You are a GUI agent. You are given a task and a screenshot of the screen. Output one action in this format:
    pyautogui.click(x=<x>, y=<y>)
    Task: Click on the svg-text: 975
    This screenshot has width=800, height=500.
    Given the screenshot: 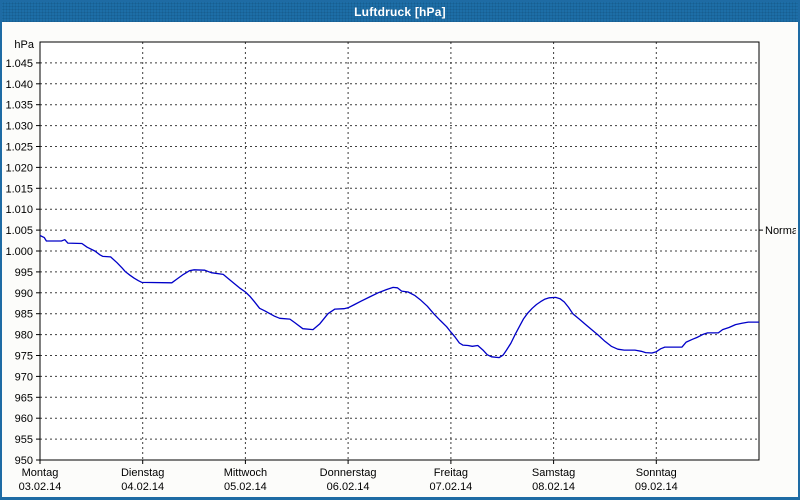 What is the action you would take?
    pyautogui.click(x=24, y=357)
    